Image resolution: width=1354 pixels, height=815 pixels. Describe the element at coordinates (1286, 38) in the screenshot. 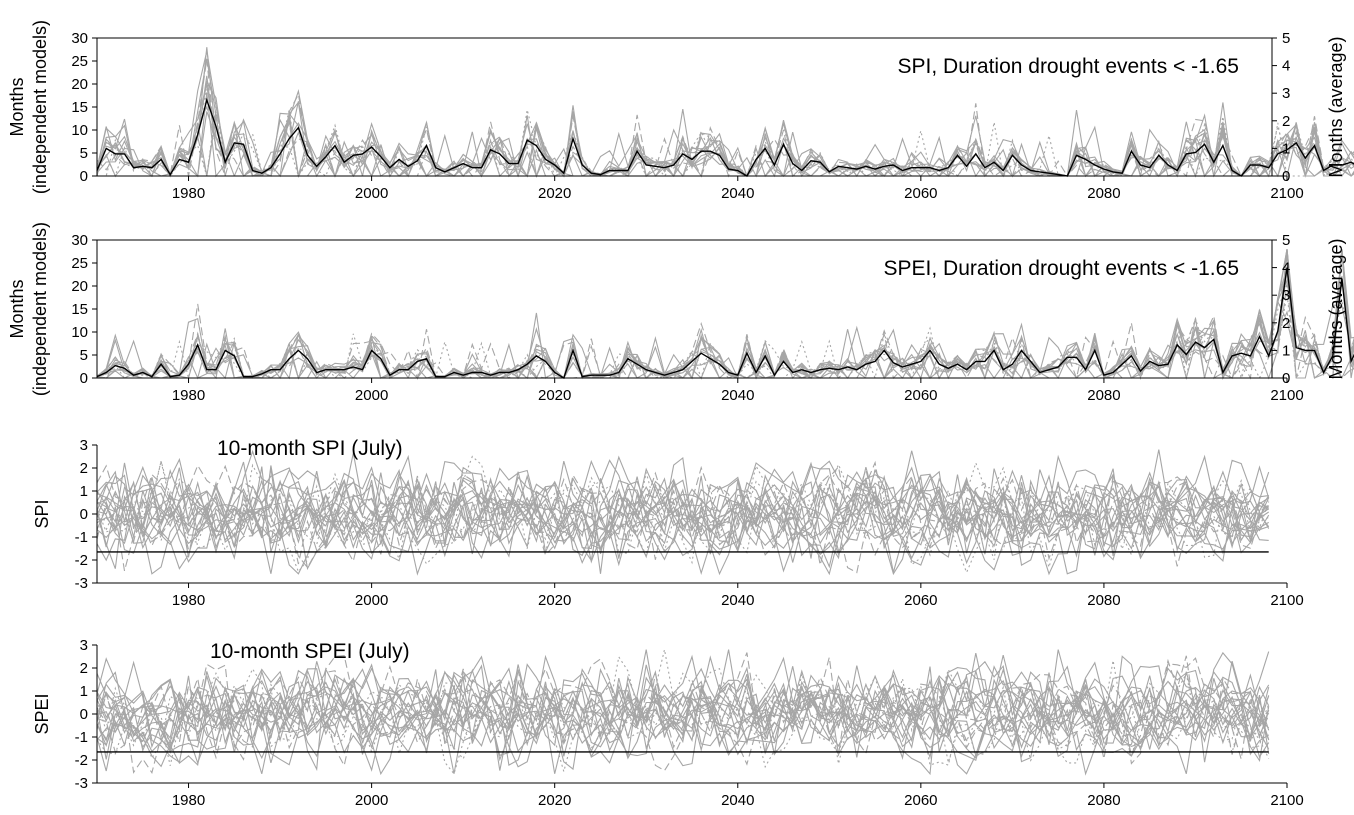

I see `y2-tick-label: 5` at that location.